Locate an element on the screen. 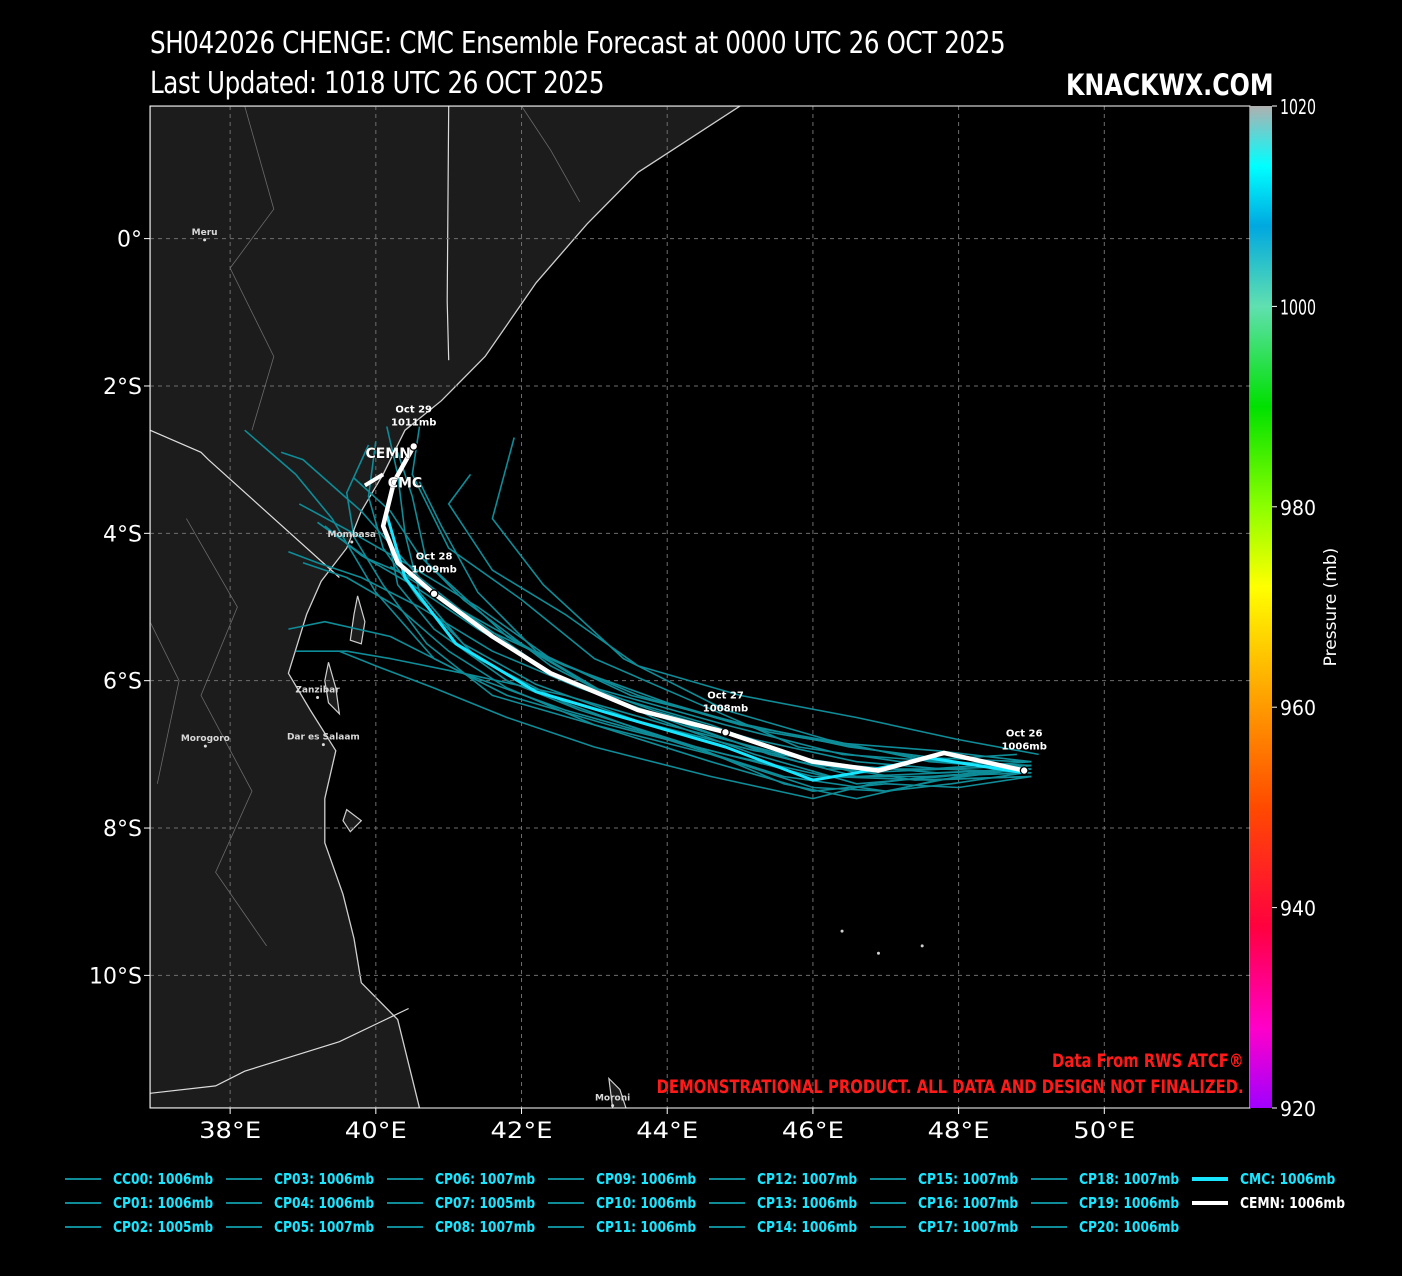 The image size is (1402, 1276). track-cp09 is located at coordinates (656, 664).